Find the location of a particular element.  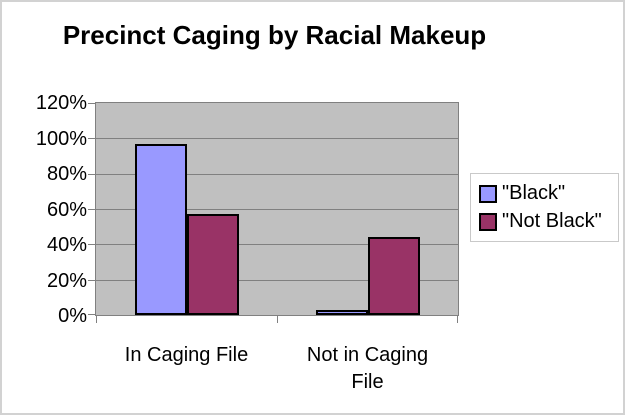

y-tick-label: 100% is located at coordinates (61, 138).